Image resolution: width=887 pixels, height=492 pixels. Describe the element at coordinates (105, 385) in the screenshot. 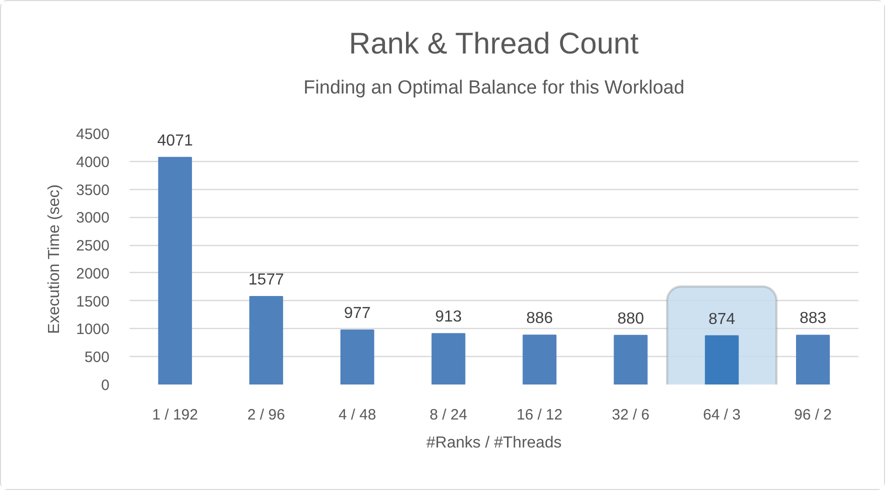

I see `y-tick-label: 0` at that location.